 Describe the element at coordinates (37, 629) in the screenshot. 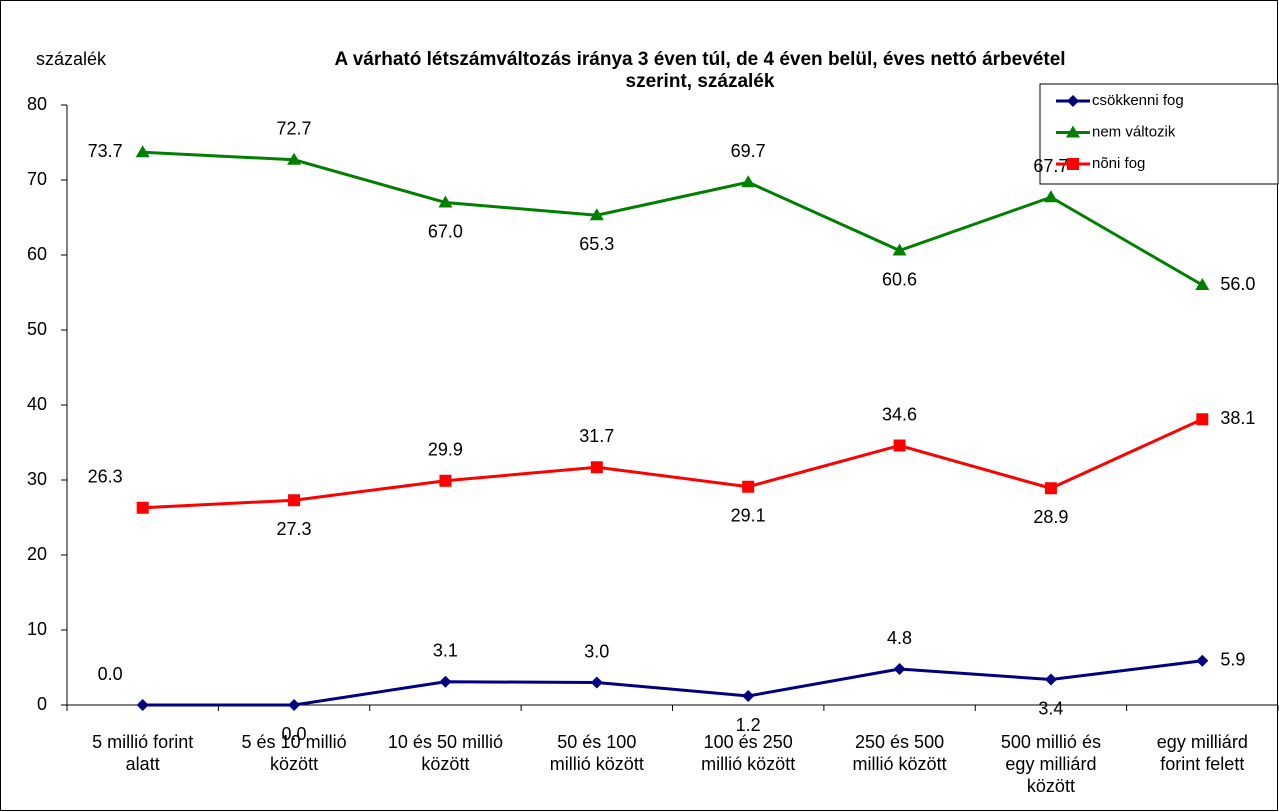

I see `y-tick-label: 10` at that location.